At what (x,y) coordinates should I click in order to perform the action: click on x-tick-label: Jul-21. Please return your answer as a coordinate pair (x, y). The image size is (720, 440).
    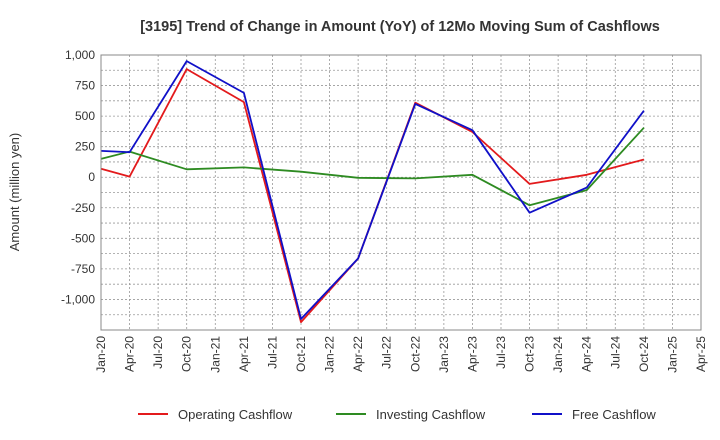
    Looking at the image, I should click on (272, 352).